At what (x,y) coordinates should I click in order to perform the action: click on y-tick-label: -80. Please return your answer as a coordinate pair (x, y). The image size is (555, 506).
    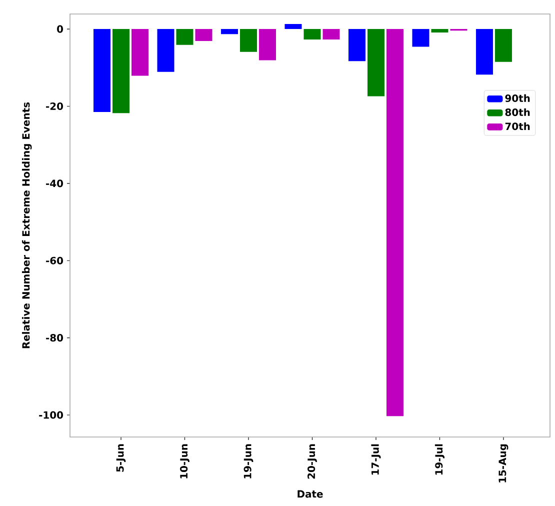
    Looking at the image, I should click on (55, 338).